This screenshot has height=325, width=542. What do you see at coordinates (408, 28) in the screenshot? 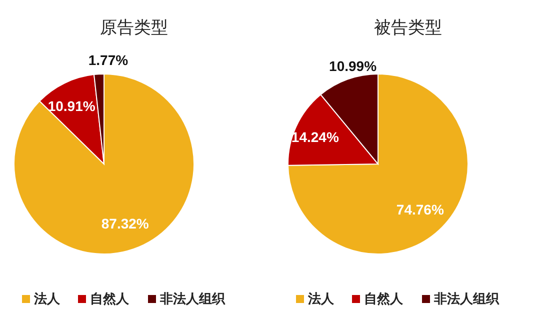
I see `chart-title: 被告类型` at bounding box center [408, 28].